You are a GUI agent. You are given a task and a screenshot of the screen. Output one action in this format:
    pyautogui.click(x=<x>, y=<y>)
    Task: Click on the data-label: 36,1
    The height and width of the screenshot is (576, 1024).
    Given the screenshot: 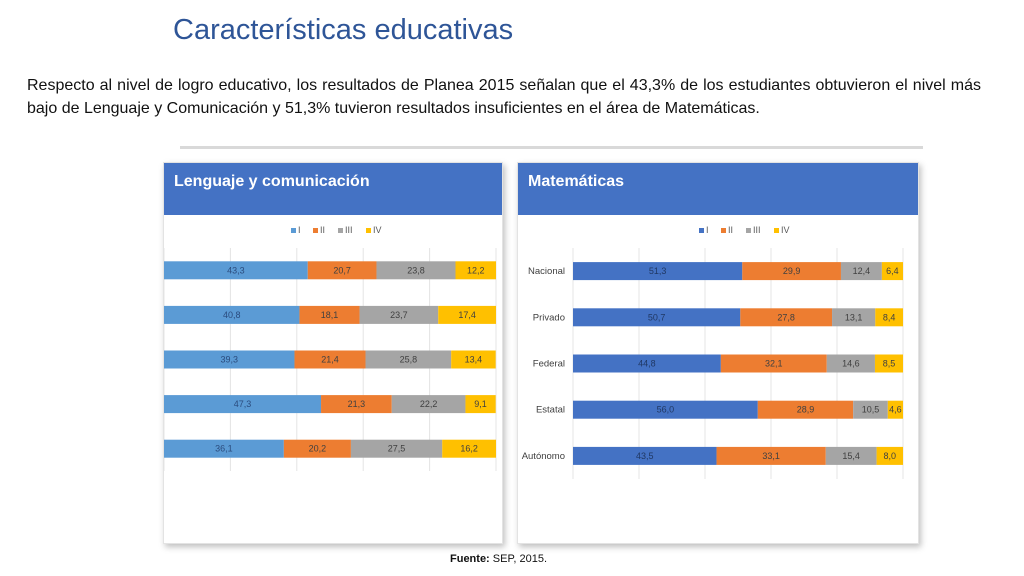 What is the action you would take?
    pyautogui.click(x=224, y=449)
    